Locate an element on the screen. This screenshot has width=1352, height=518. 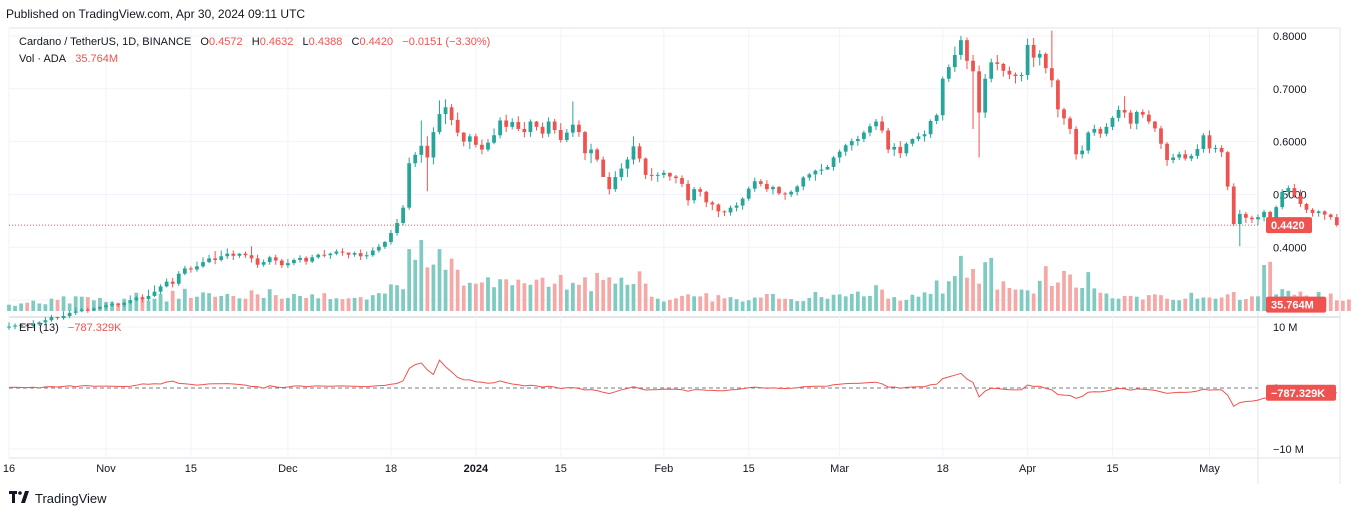
brand-name: TradingView is located at coordinates (71, 498).